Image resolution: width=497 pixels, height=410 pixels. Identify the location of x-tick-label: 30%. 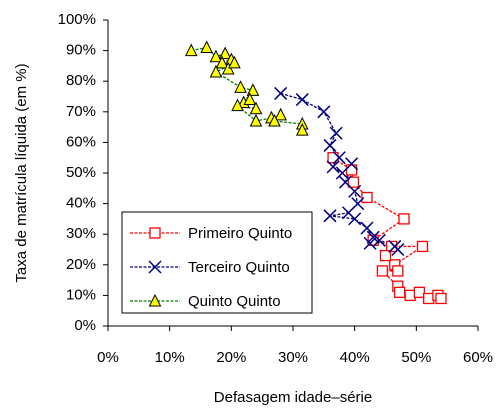
(293, 357).